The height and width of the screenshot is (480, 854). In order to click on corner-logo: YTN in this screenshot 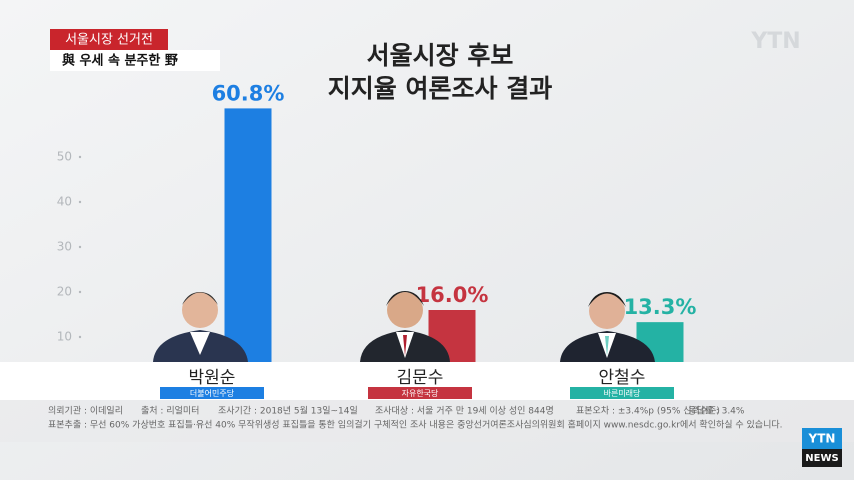, I will do `click(822, 439)`.